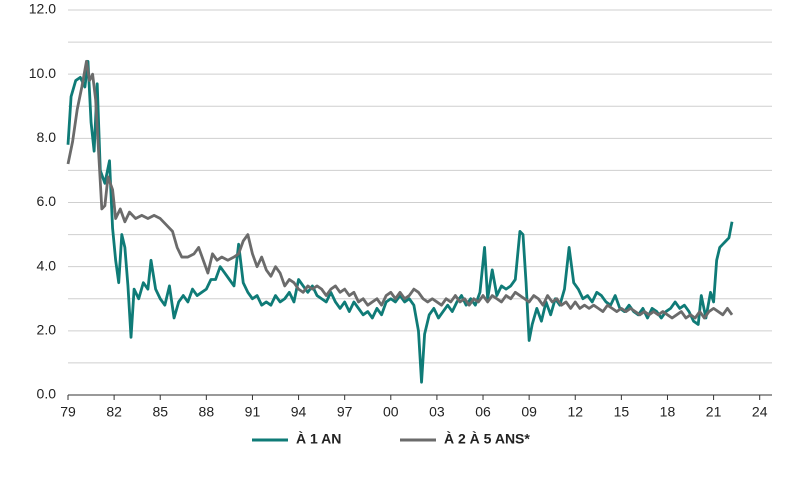  What do you see at coordinates (575, 412) in the screenshot?
I see `x-tick-label: 12` at bounding box center [575, 412].